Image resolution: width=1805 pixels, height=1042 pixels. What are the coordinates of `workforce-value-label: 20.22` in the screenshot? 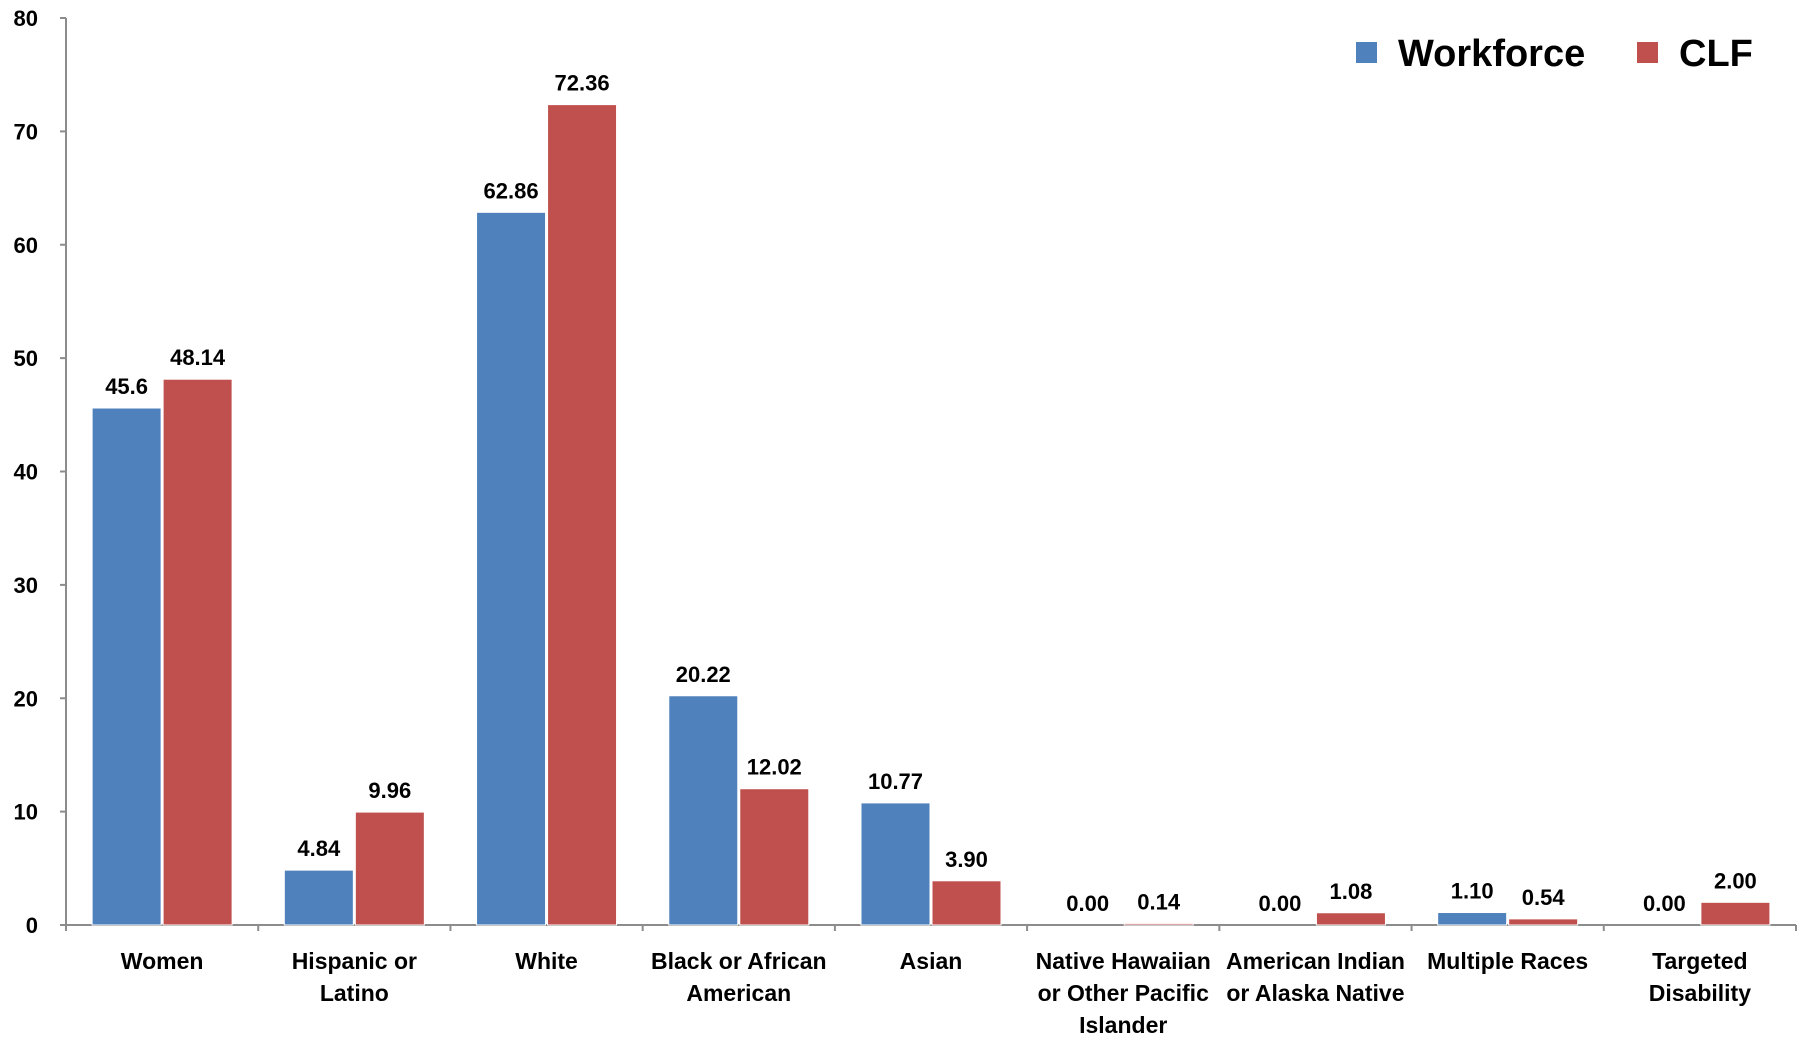 It's located at (703, 674).